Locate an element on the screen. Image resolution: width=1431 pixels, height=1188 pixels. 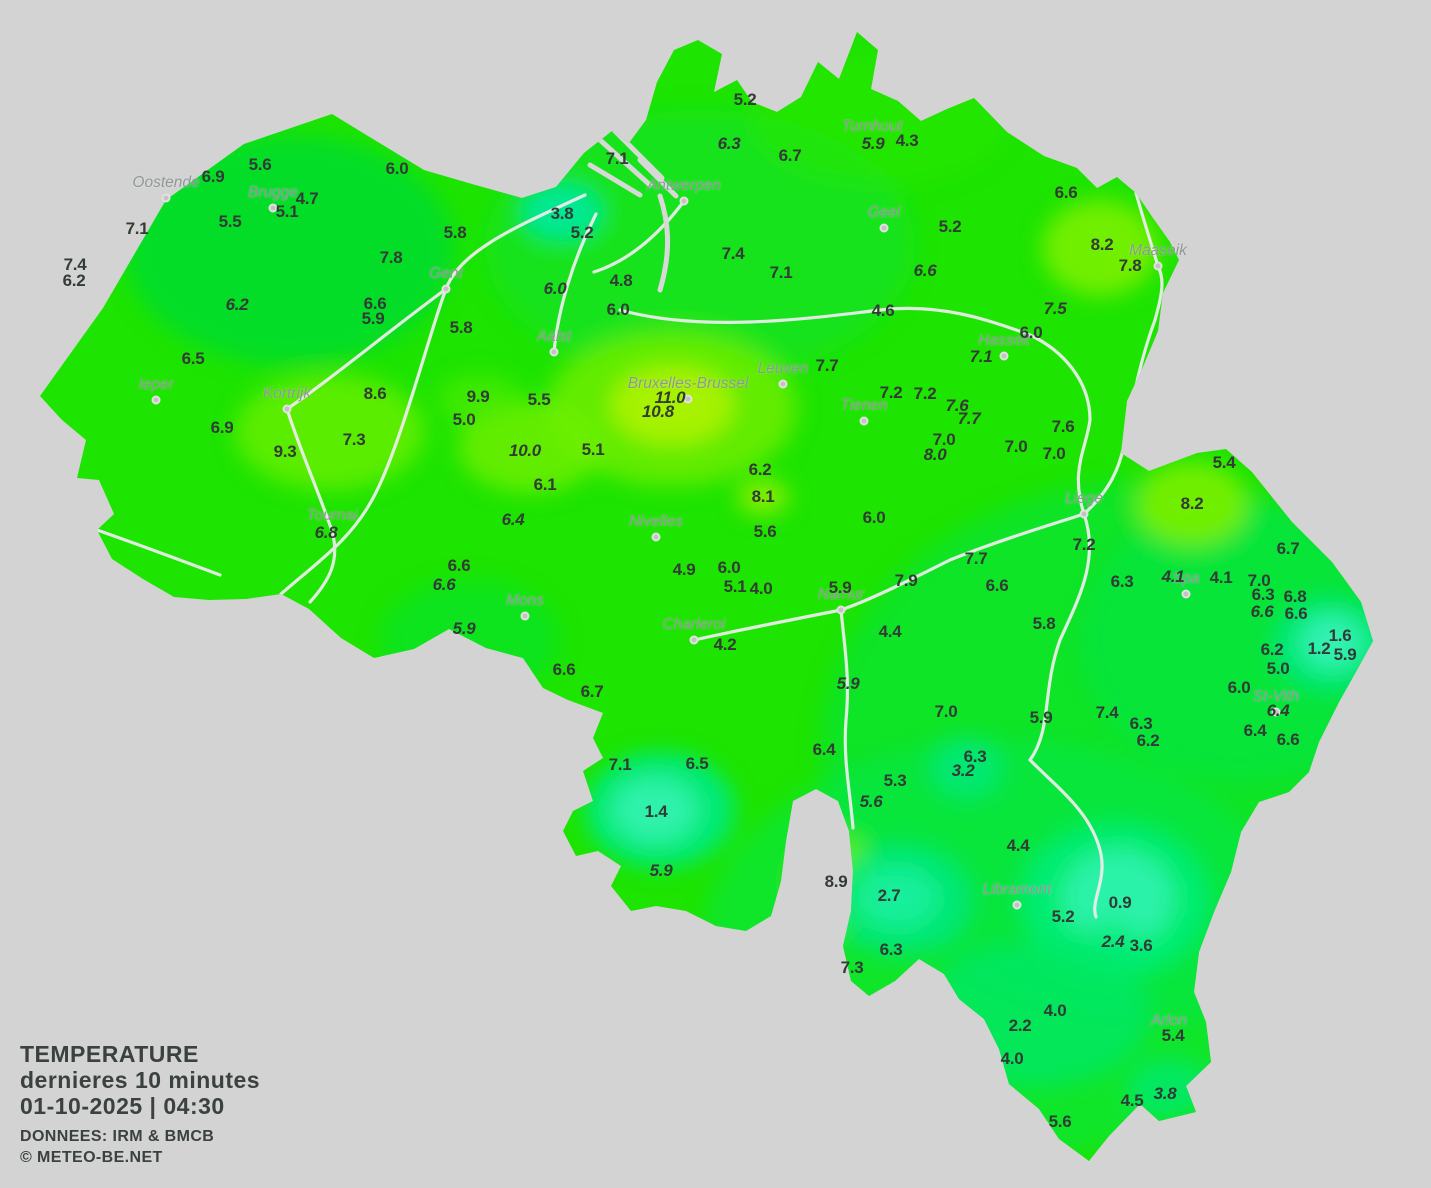
map-title: TEMPERATURE is located at coordinates (109, 1054).